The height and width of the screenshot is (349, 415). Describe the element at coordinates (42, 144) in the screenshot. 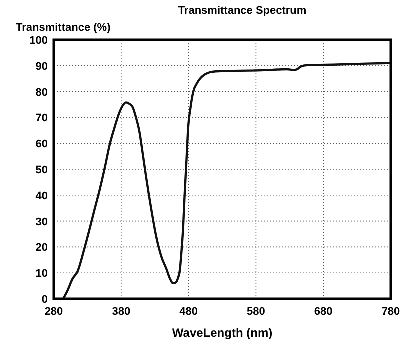

I see `y-tick-label: 60` at that location.